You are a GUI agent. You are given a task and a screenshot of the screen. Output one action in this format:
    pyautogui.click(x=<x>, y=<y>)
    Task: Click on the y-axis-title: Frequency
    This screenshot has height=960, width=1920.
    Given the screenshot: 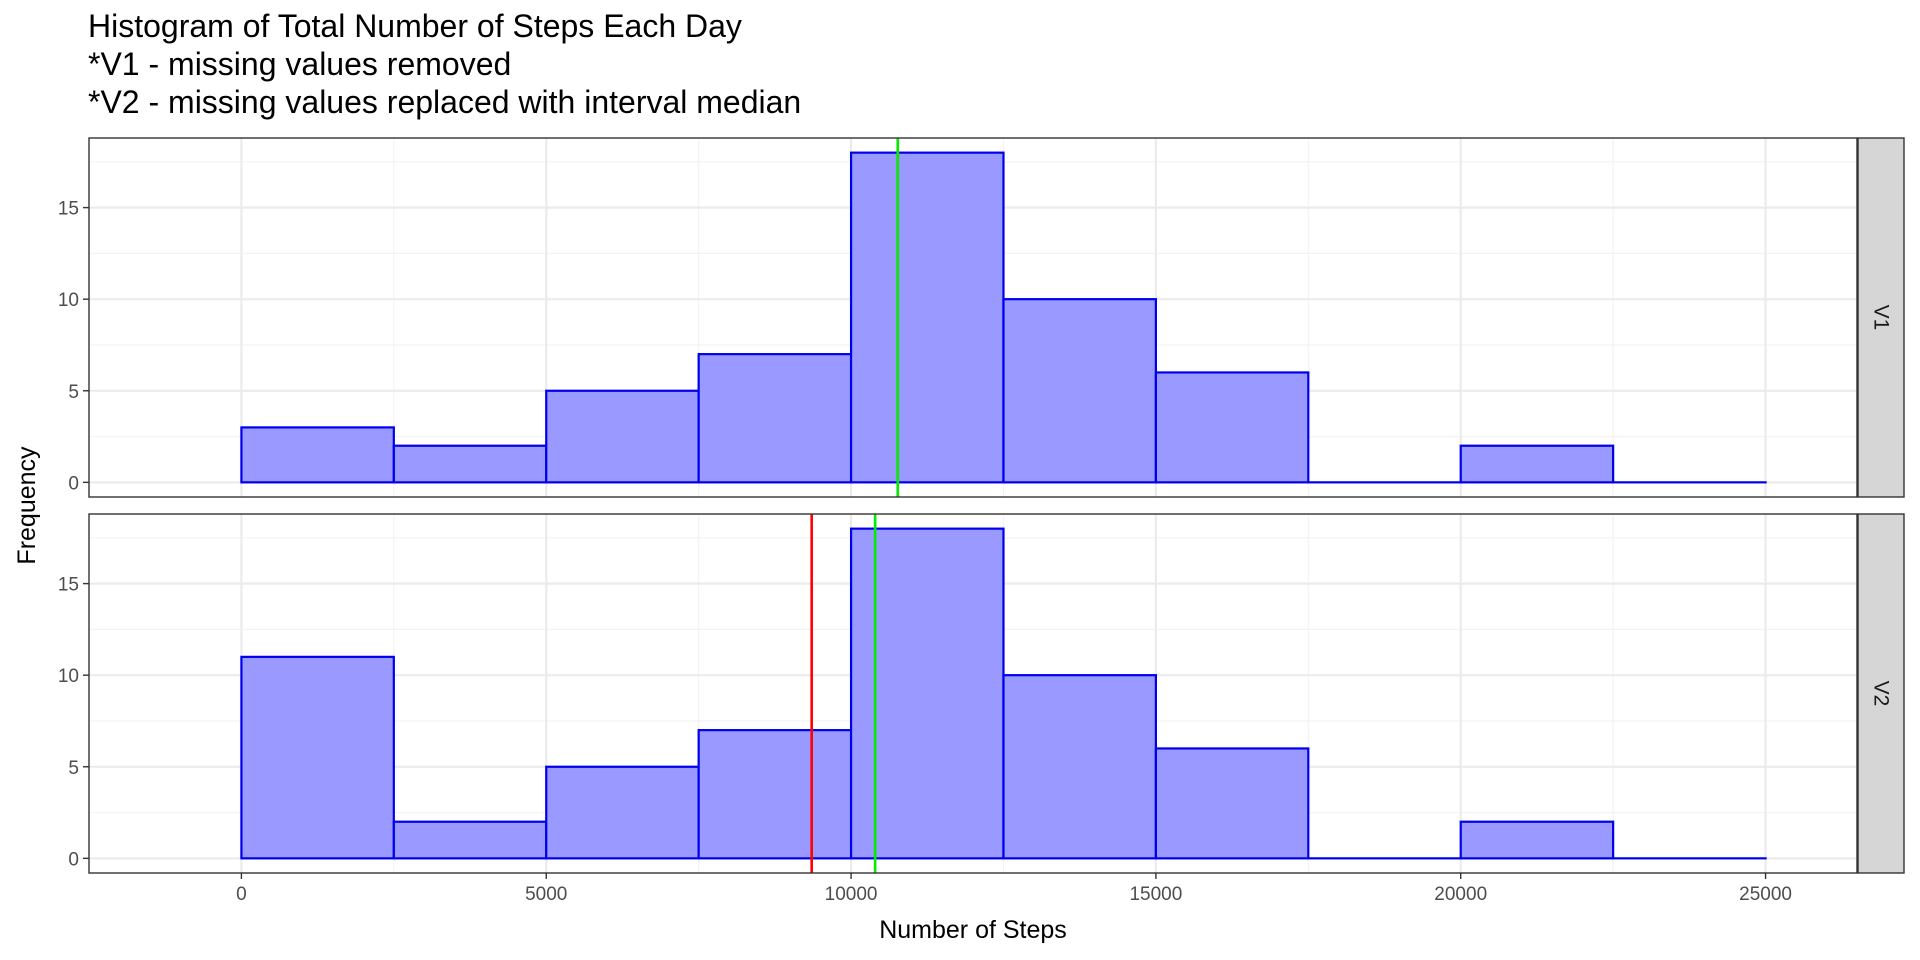 What is the action you would take?
    pyautogui.click(x=27, y=505)
    